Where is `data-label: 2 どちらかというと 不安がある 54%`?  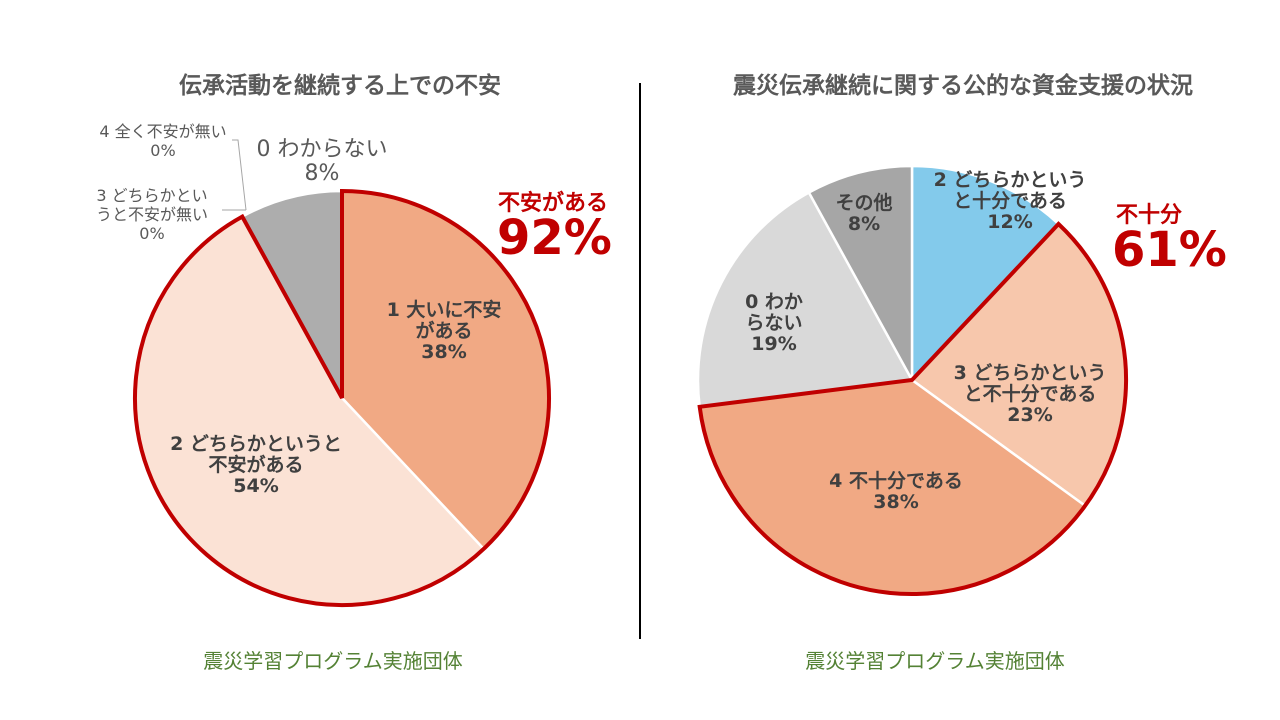 data-label: 2 どちらかというと 不安がある 54% is located at coordinates (256, 465).